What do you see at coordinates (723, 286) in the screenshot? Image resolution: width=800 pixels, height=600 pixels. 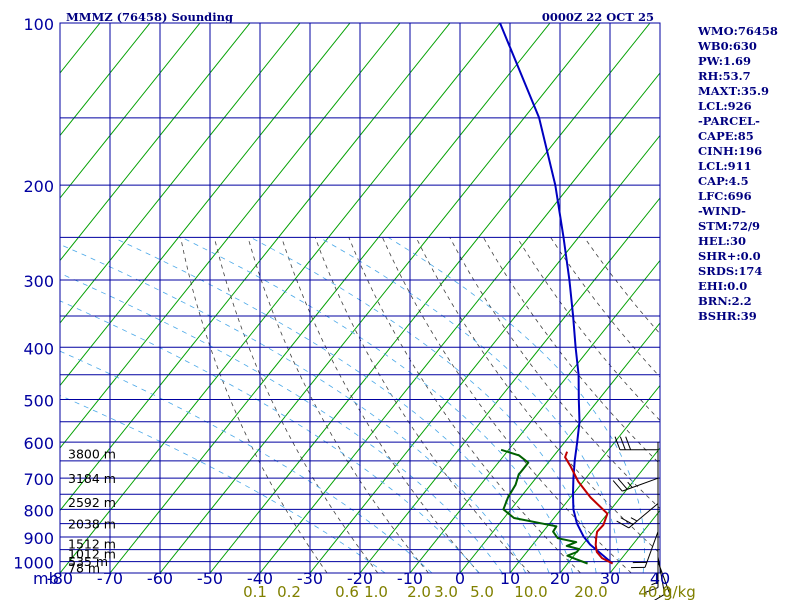 I see `stat-line: EHI:0.0` at bounding box center [723, 286].